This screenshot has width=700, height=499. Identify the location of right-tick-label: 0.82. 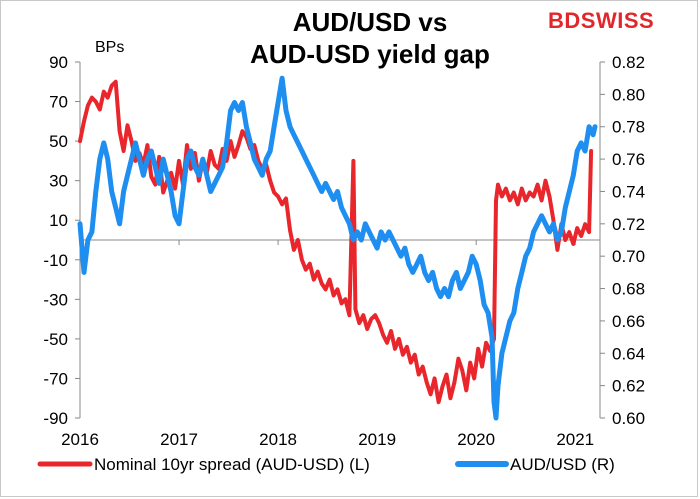
(628, 62).